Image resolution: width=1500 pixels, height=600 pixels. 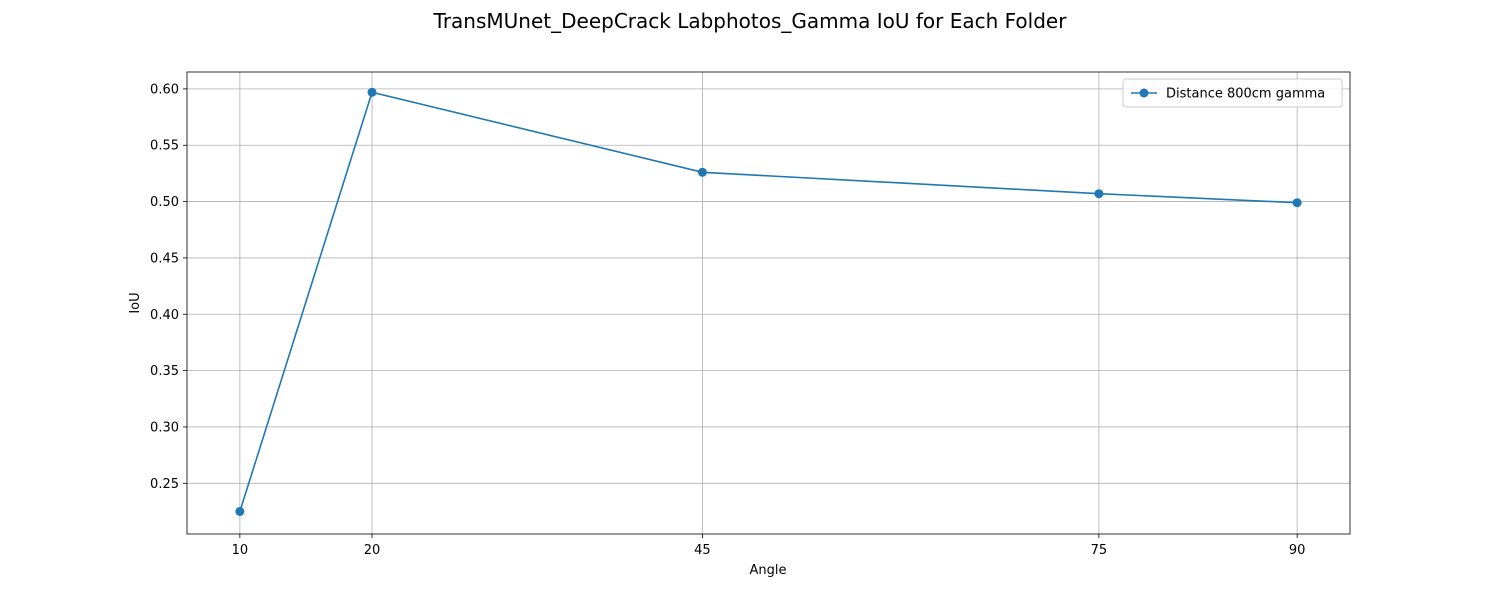 What do you see at coordinates (768, 570) in the screenshot?
I see `x-axis-label: Angle` at bounding box center [768, 570].